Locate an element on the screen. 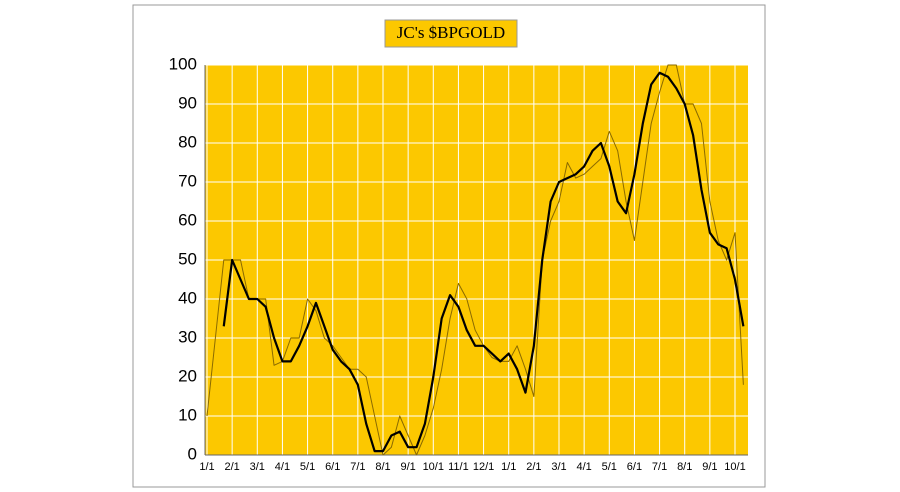  y-tick-label: 0 is located at coordinates (192, 453).